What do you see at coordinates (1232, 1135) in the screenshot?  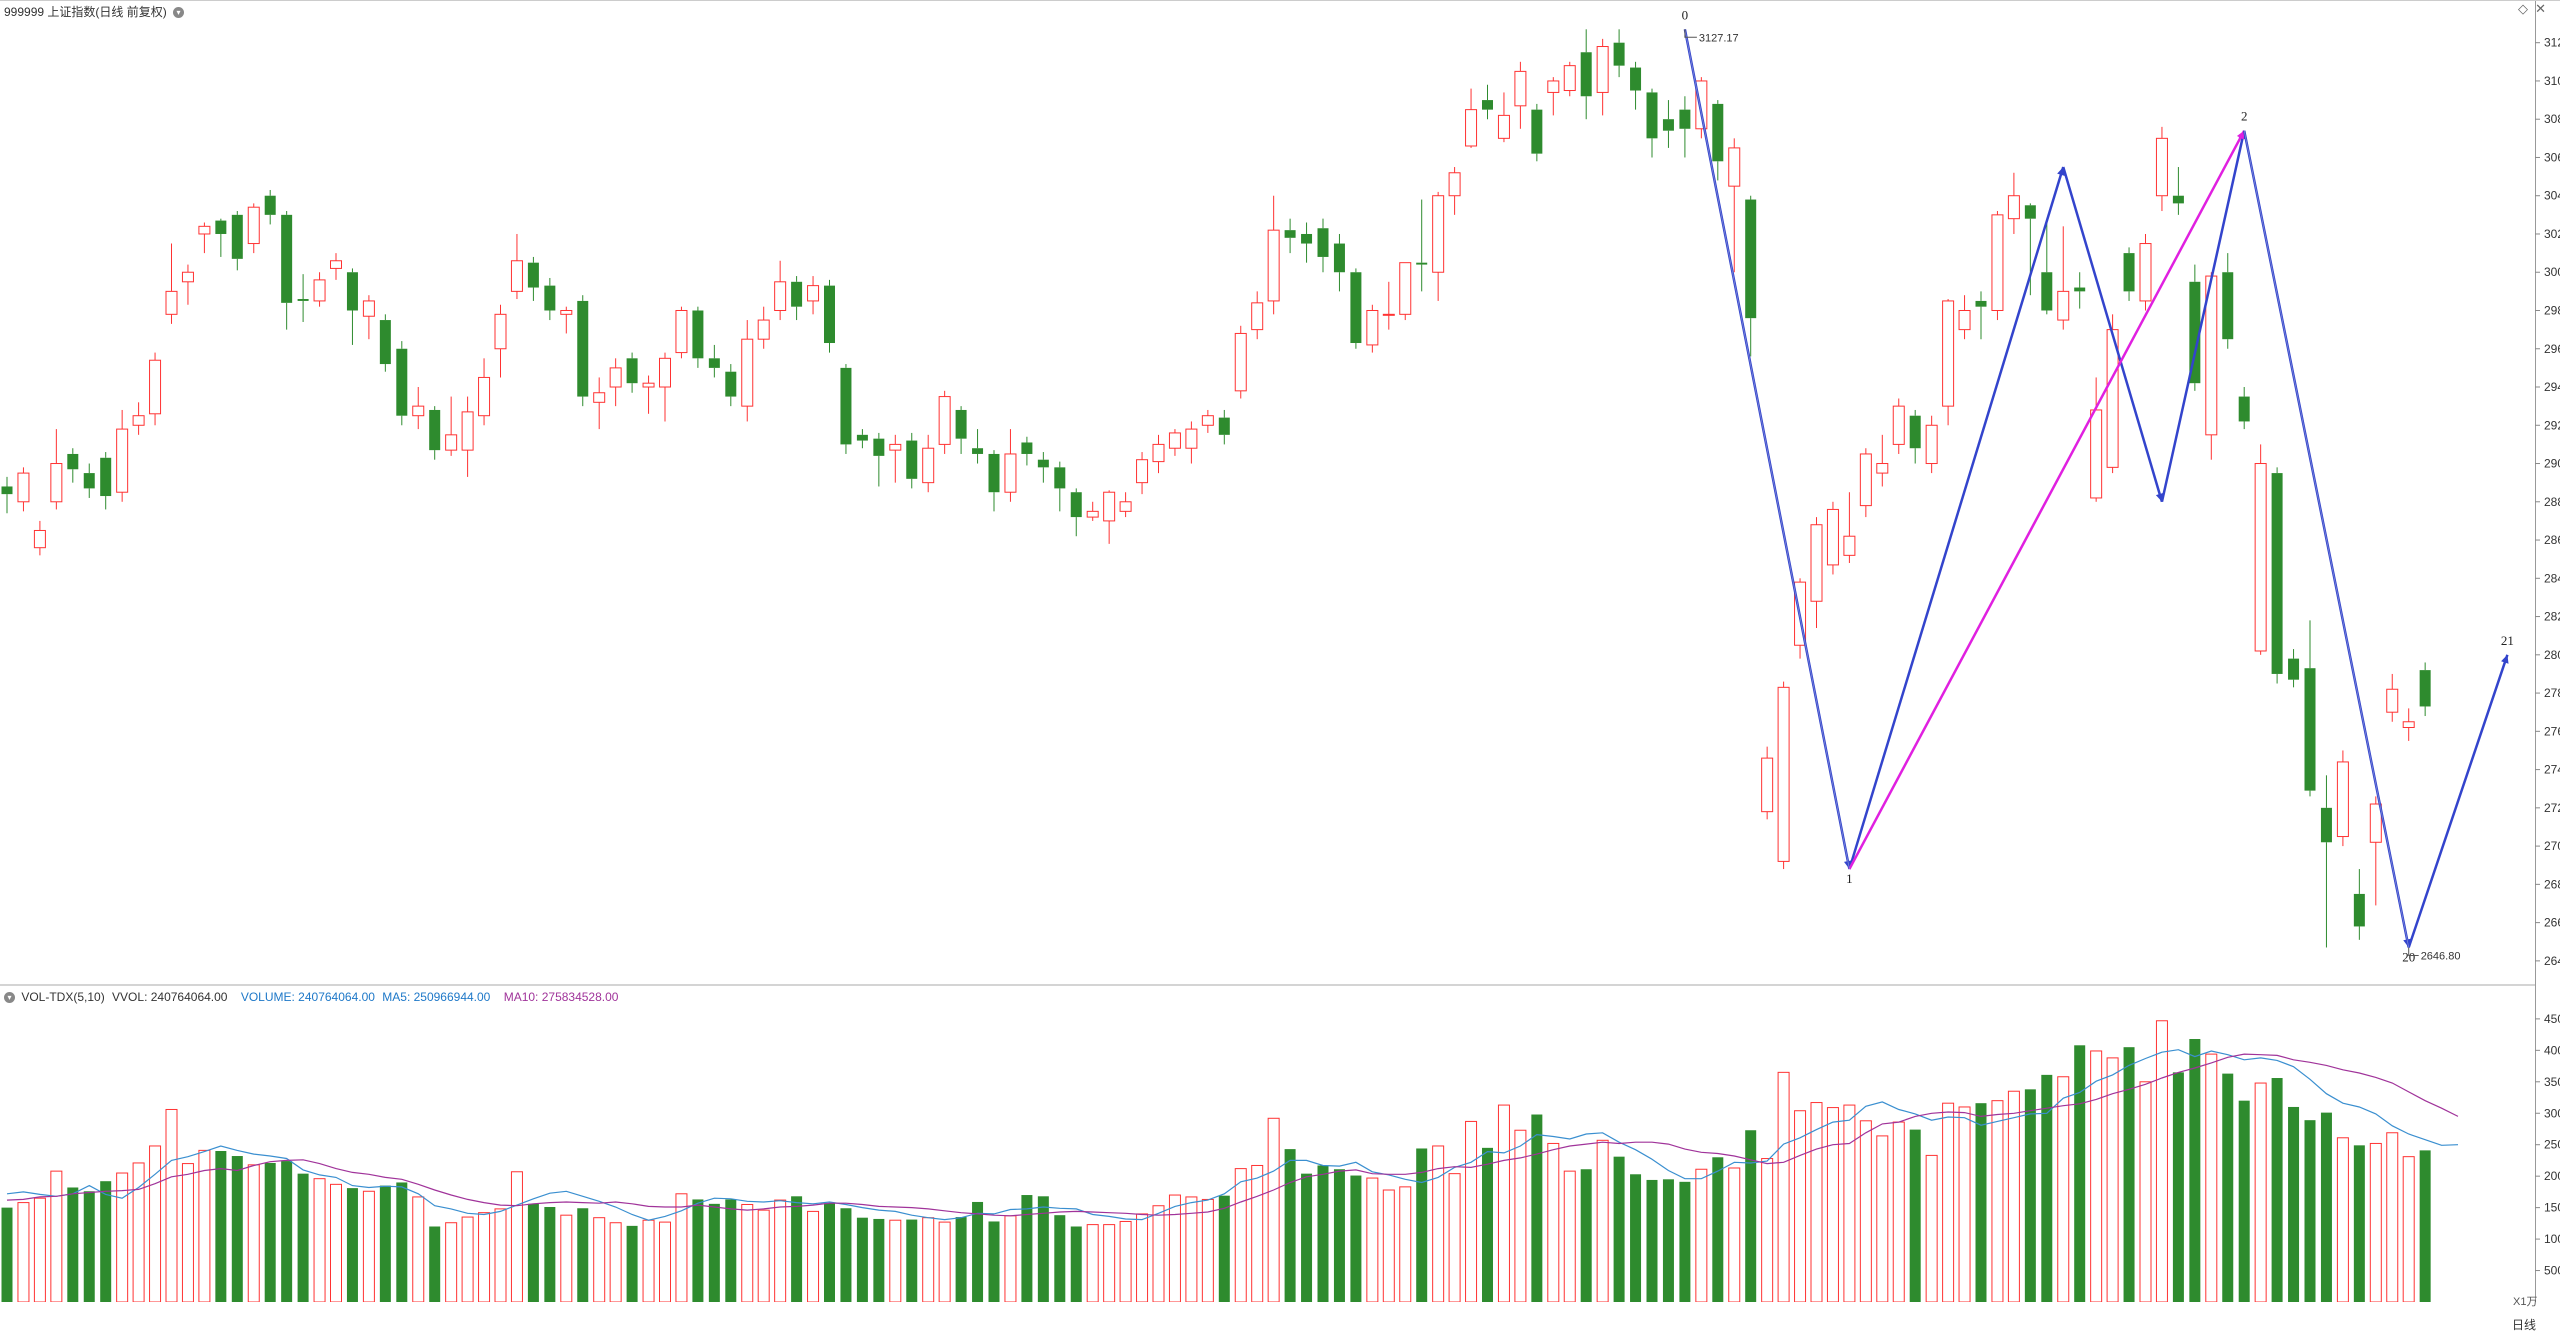 I see `ma5-line` at bounding box center [1232, 1135].